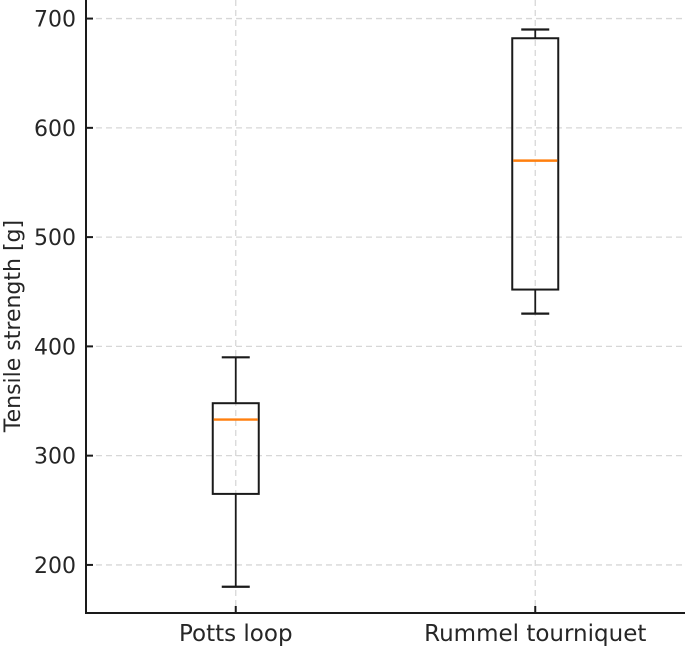 The width and height of the screenshot is (685, 647). What do you see at coordinates (55, 566) in the screenshot?
I see `y-tick-label: 200` at bounding box center [55, 566].